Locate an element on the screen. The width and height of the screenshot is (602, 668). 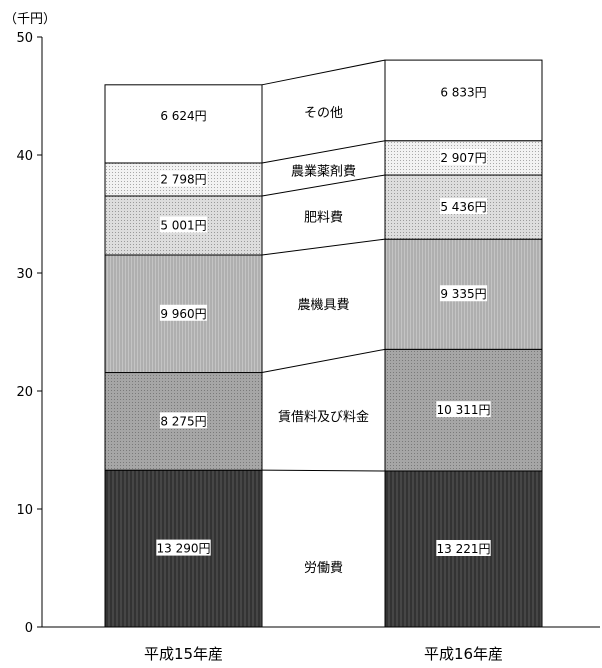
category-labels: 平成15年産 平成16年産 is located at coordinates (323, 654).